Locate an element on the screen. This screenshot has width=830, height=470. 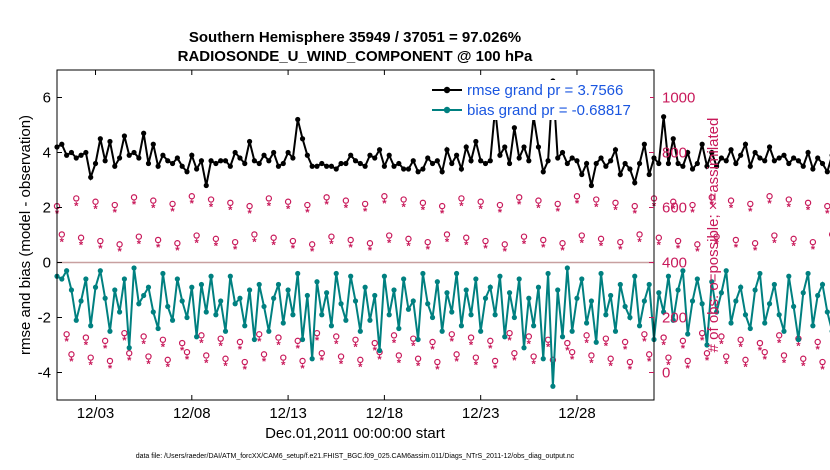
y-right-tick-label: 0 is located at coordinates (666, 373).